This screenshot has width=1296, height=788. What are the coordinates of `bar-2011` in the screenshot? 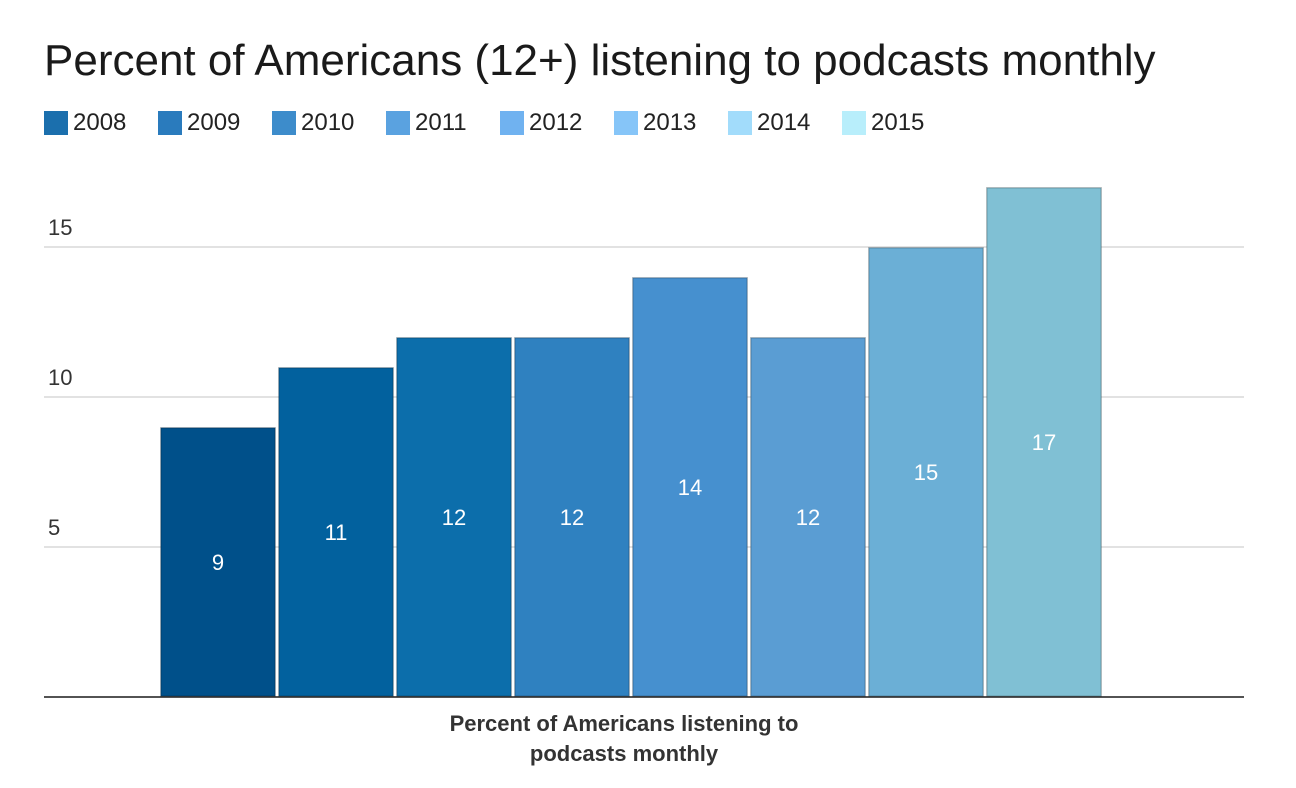 It's located at (572, 517).